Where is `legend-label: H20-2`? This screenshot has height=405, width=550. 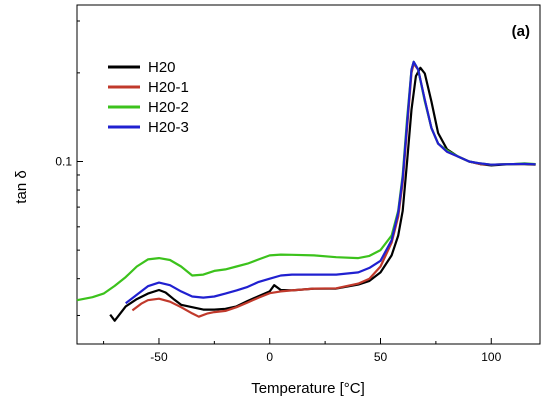
legend-label: H20-2 is located at coordinates (168, 107).